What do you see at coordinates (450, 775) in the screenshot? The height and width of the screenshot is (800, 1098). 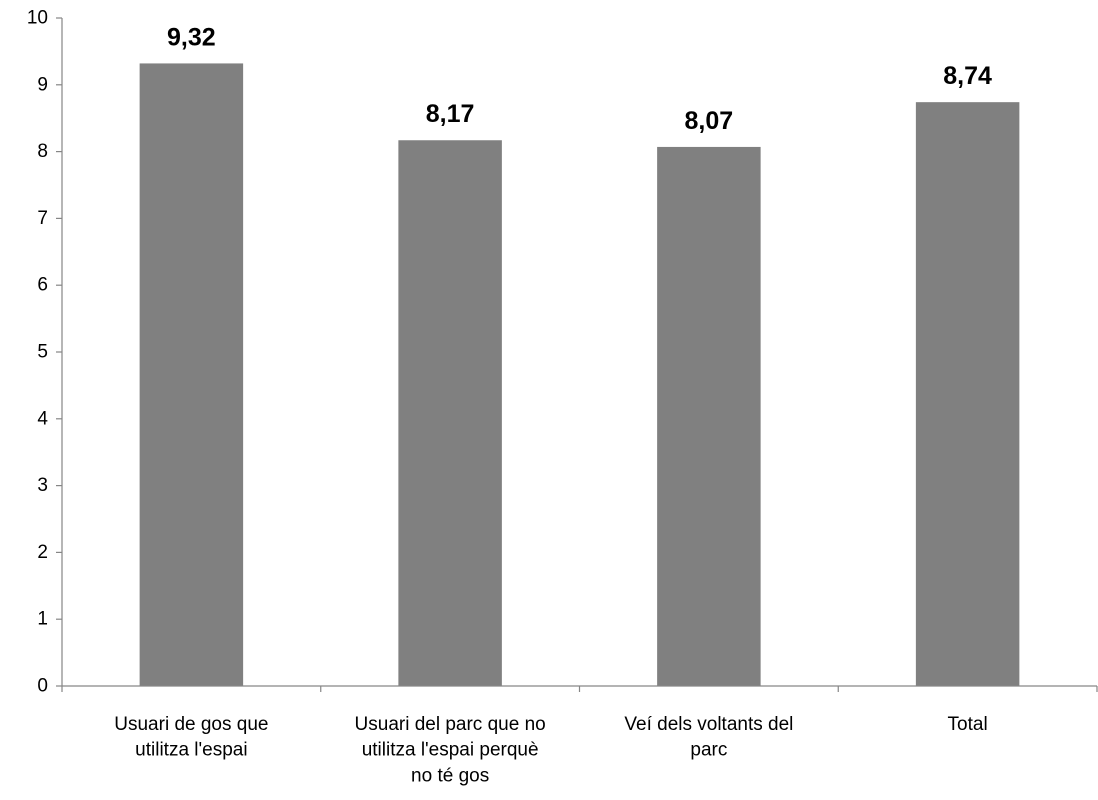 I see `category-label-line: no té gos` at bounding box center [450, 775].